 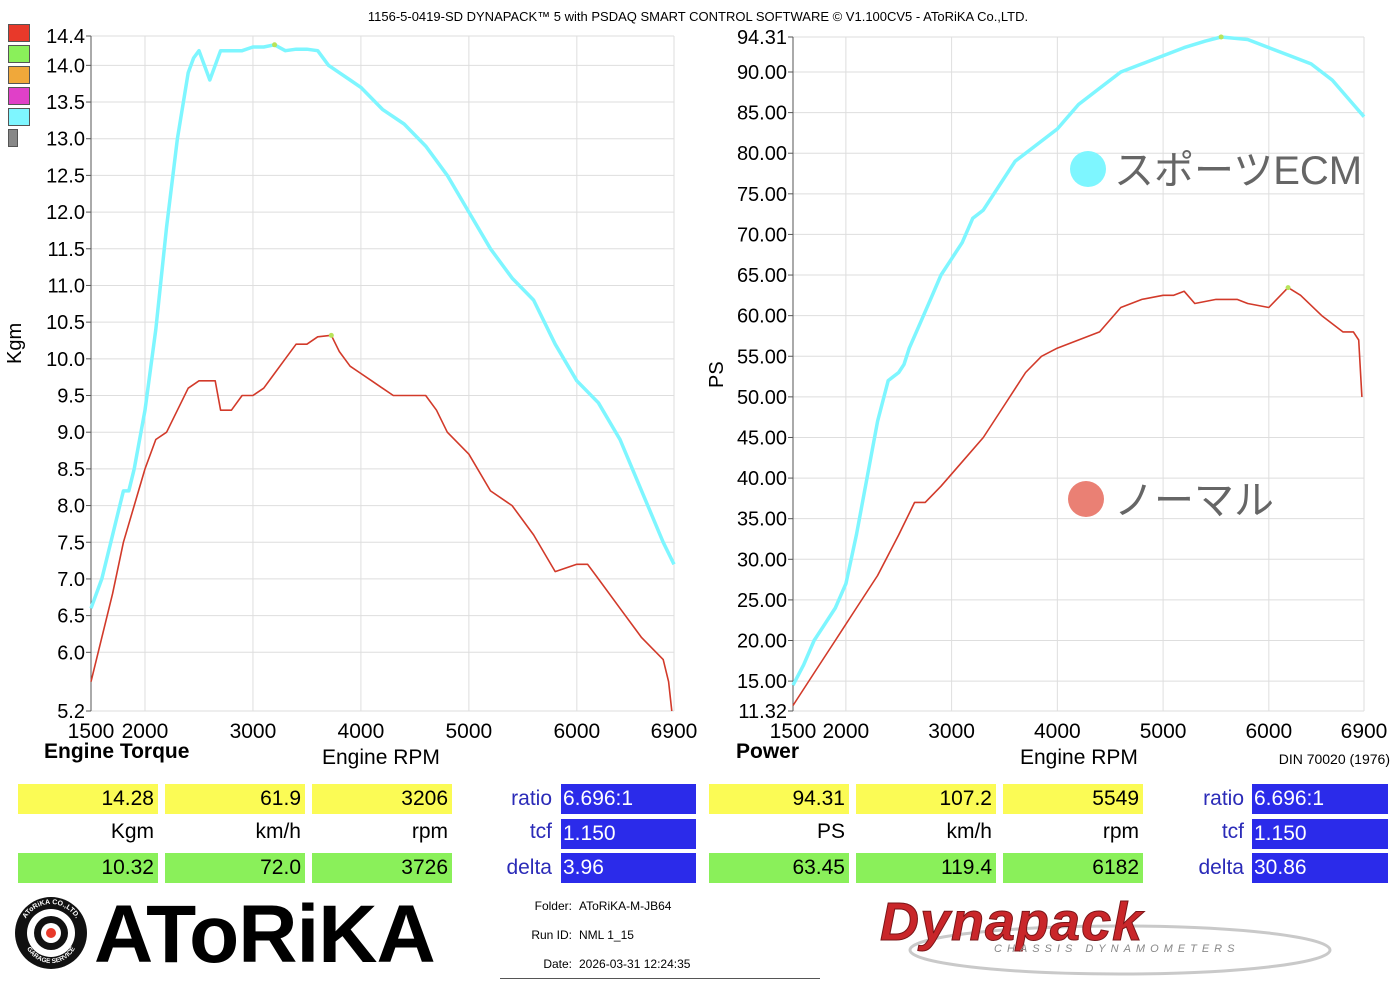 What do you see at coordinates (762, 642) in the screenshot?
I see `y-tick-label: 20.00` at bounding box center [762, 642].